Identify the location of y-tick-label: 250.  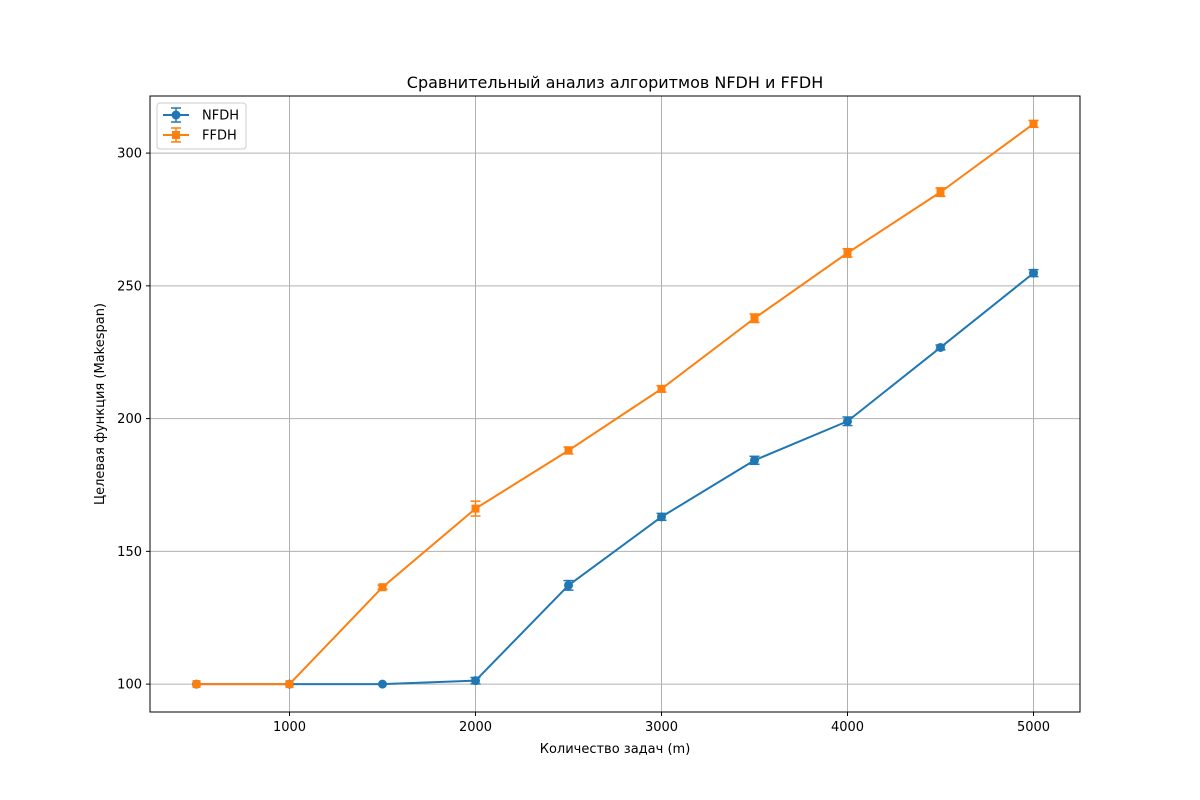
(129, 286).